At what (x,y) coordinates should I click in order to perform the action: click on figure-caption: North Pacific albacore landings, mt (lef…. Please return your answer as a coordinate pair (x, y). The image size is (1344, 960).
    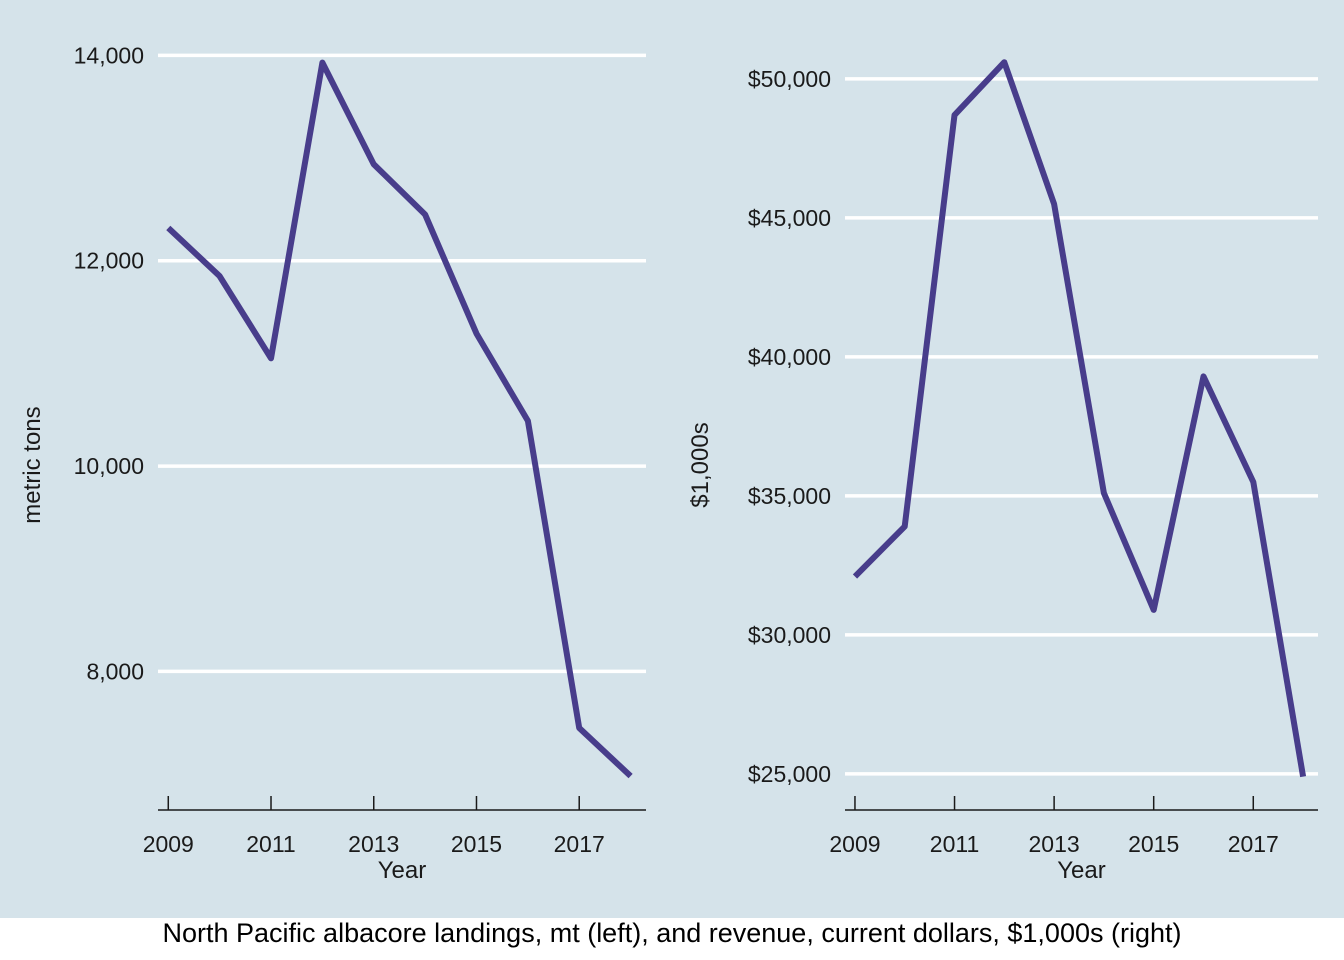
    Looking at the image, I should click on (672, 933).